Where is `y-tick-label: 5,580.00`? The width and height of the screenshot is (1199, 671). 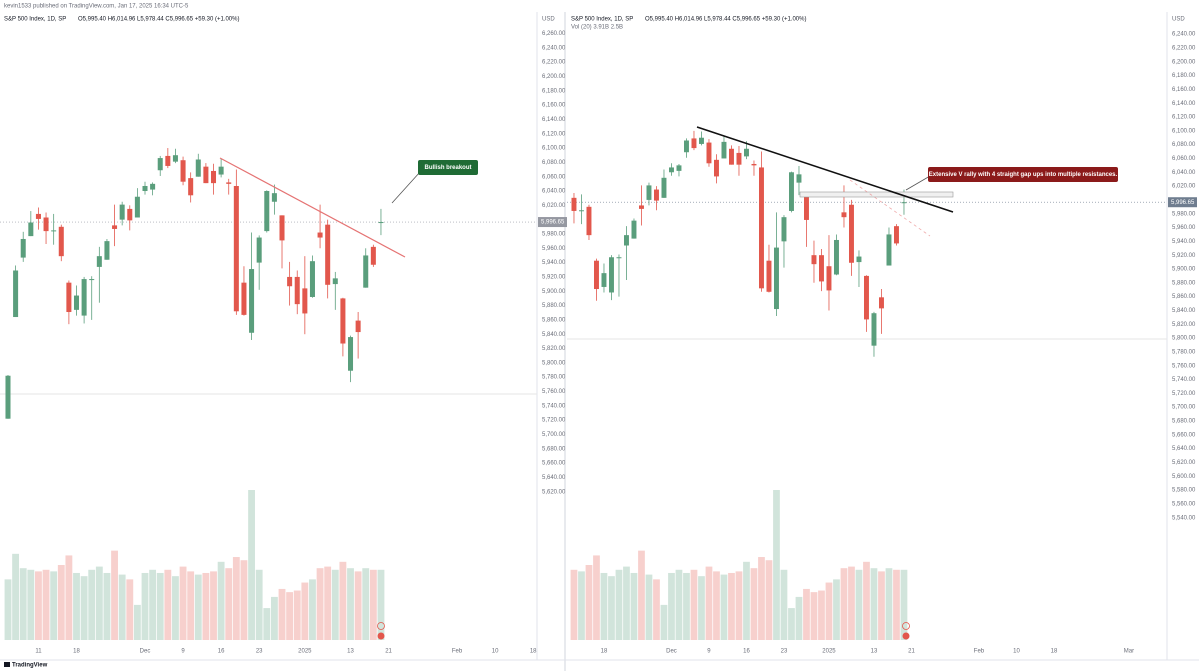
y-tick-label: 5,580.00 is located at coordinates (1184, 491).